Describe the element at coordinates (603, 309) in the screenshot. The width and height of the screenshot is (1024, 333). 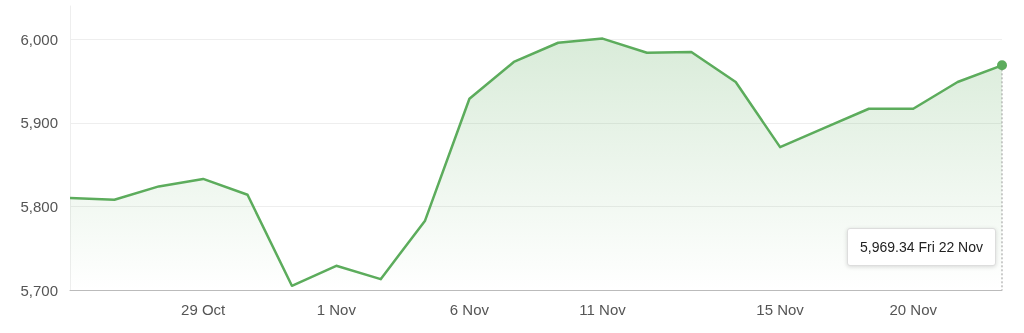
I see `x-tick-label: 11 Nov` at that location.